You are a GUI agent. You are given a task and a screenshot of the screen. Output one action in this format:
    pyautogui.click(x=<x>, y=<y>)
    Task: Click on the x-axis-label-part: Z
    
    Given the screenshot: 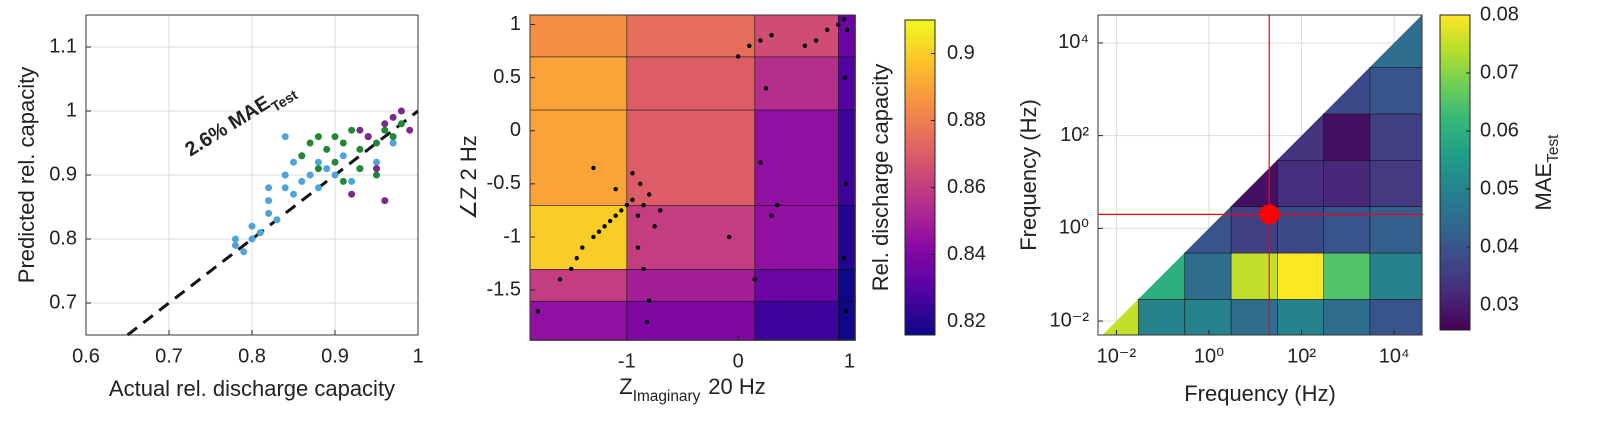 What is the action you would take?
    pyautogui.click(x=625, y=386)
    